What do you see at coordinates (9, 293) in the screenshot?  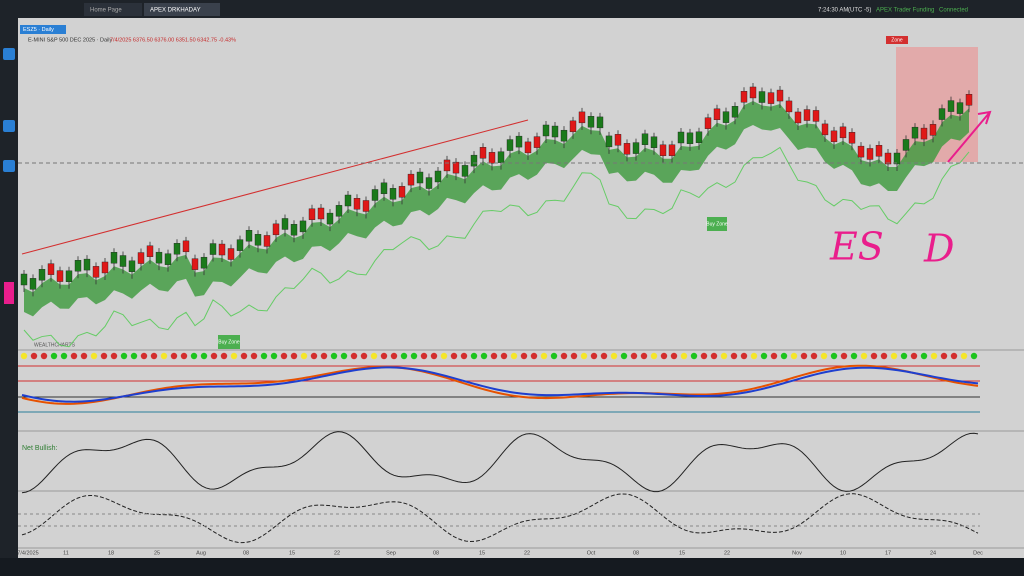 I see `color-swatch` at bounding box center [9, 293].